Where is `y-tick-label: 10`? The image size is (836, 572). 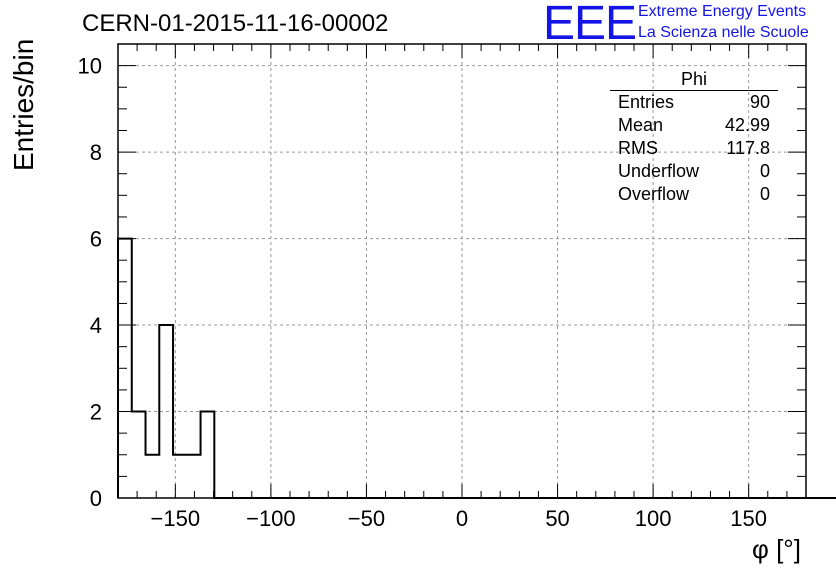
y-tick-label: 10 is located at coordinates (90, 66).